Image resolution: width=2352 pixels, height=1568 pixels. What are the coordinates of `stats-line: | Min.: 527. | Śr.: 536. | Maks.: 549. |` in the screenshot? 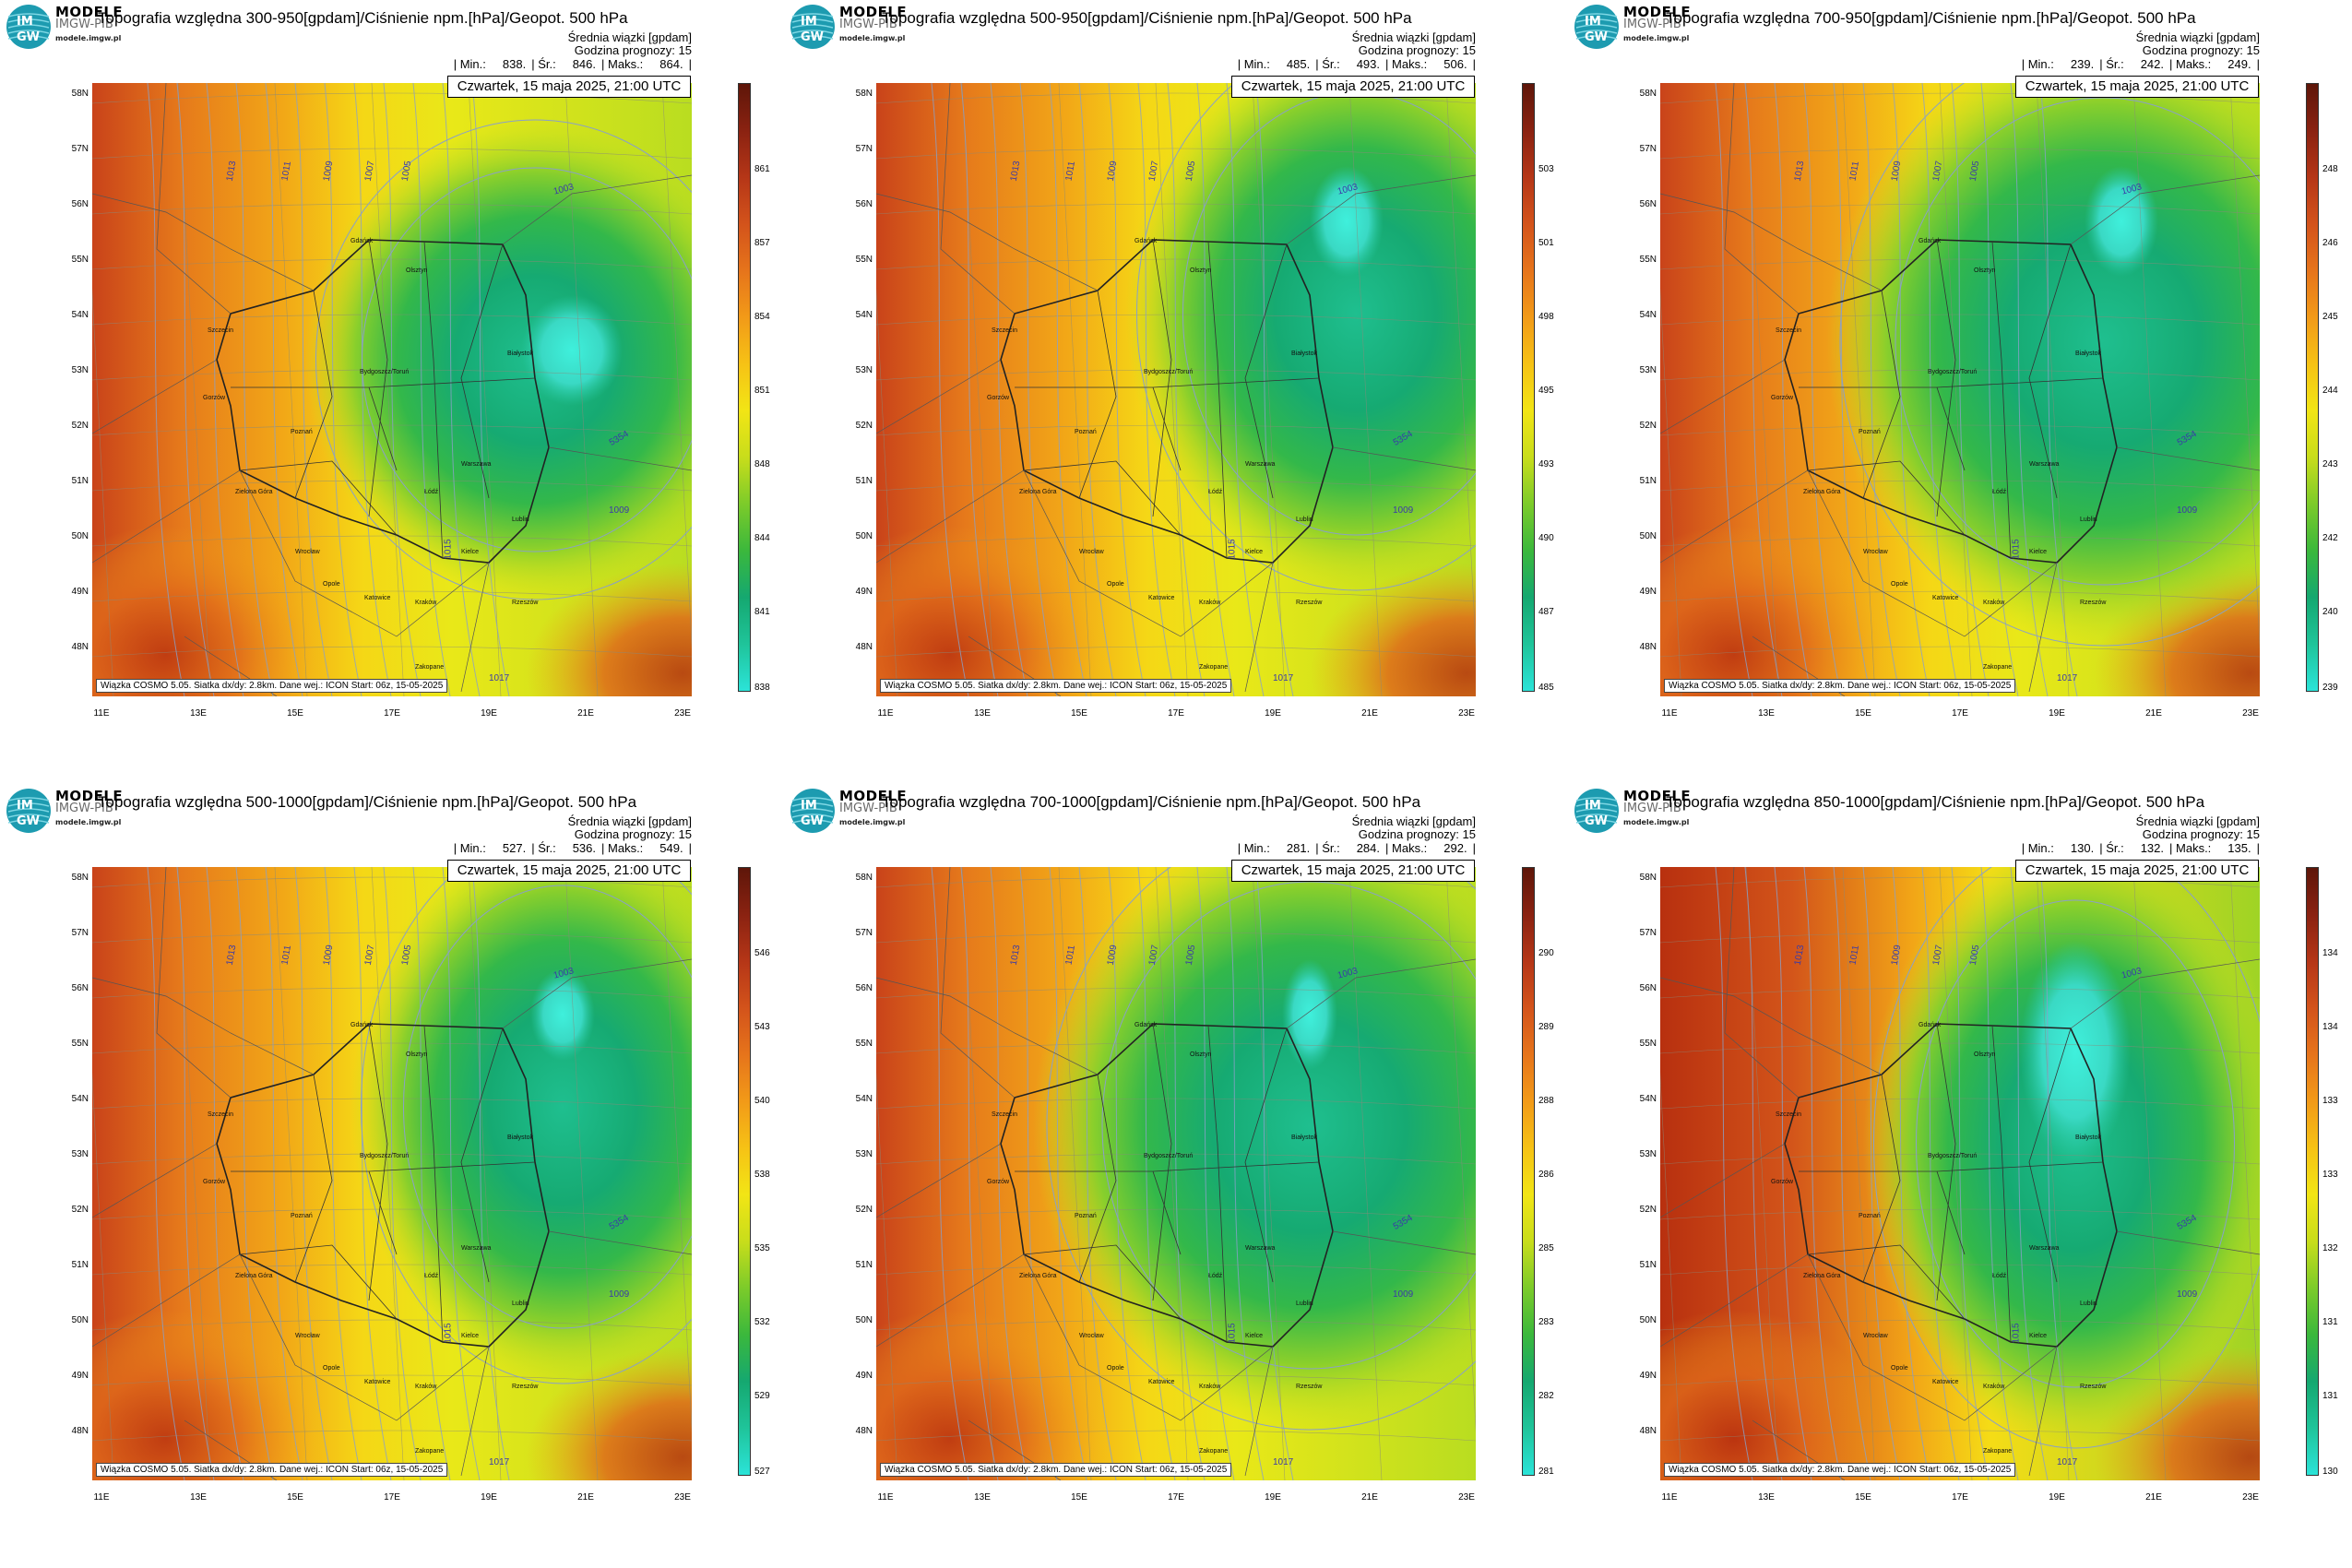 It's located at (573, 848).